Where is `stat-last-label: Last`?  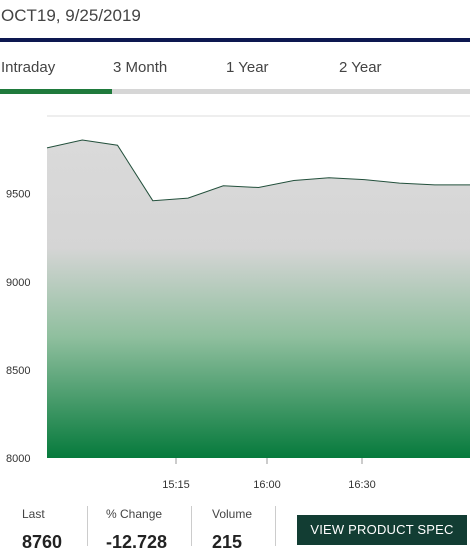
stat-last-label: Last is located at coordinates (33, 514).